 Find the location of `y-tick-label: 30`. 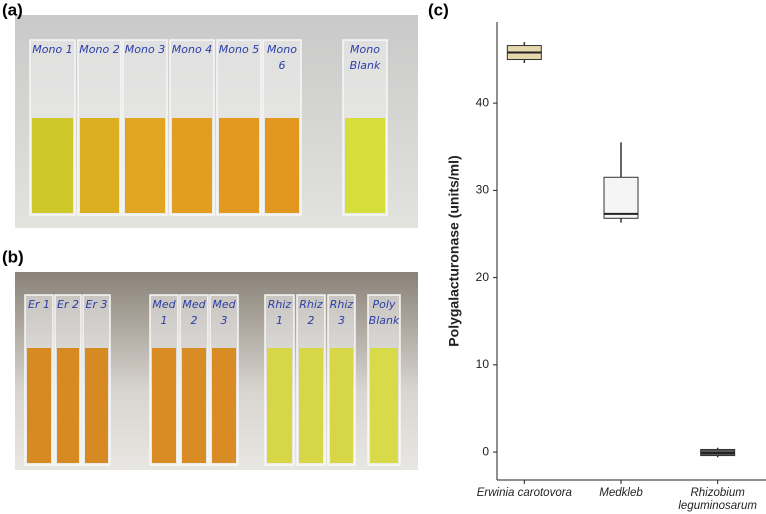

y-tick-label: 30 is located at coordinates (483, 190).